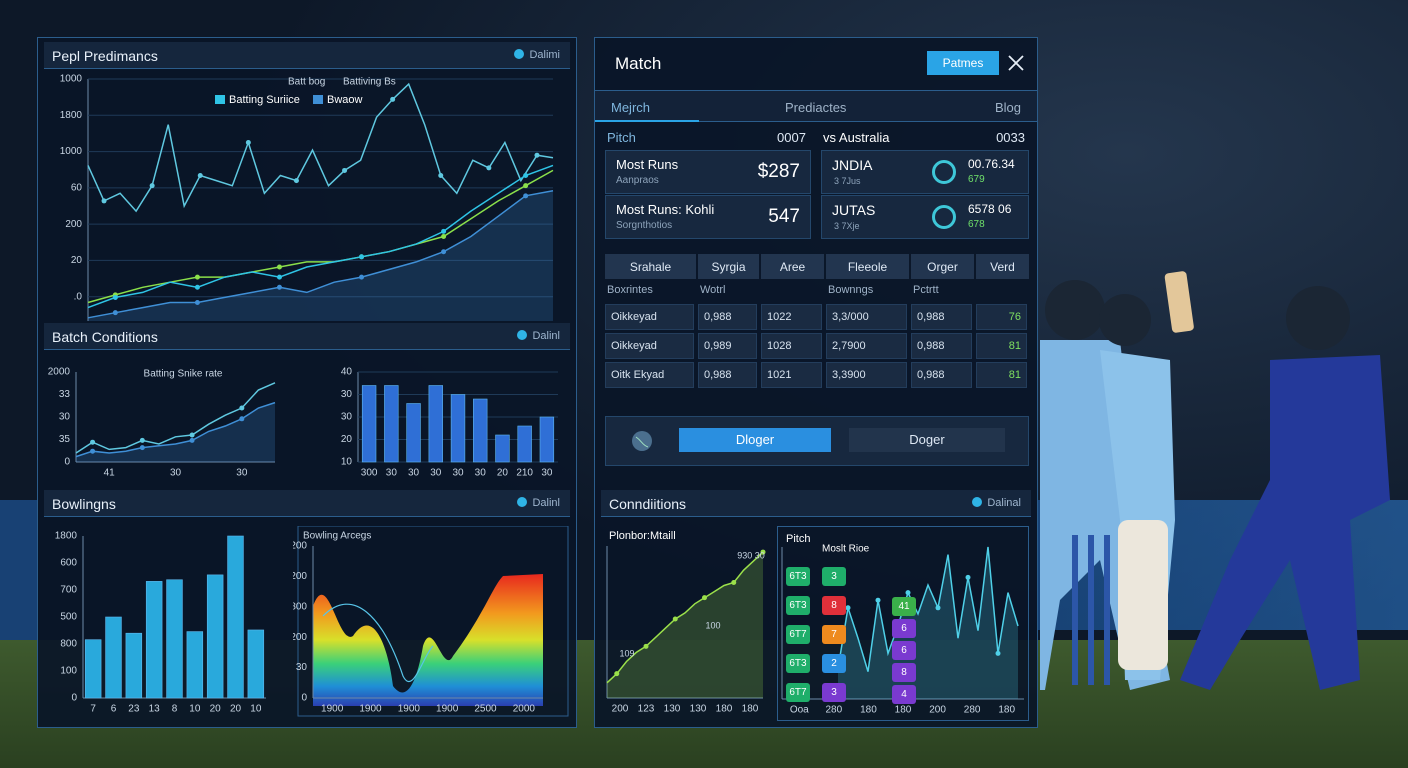 The width and height of the screenshot is (1408, 768). I want to click on team-small: 679, so click(976, 179).